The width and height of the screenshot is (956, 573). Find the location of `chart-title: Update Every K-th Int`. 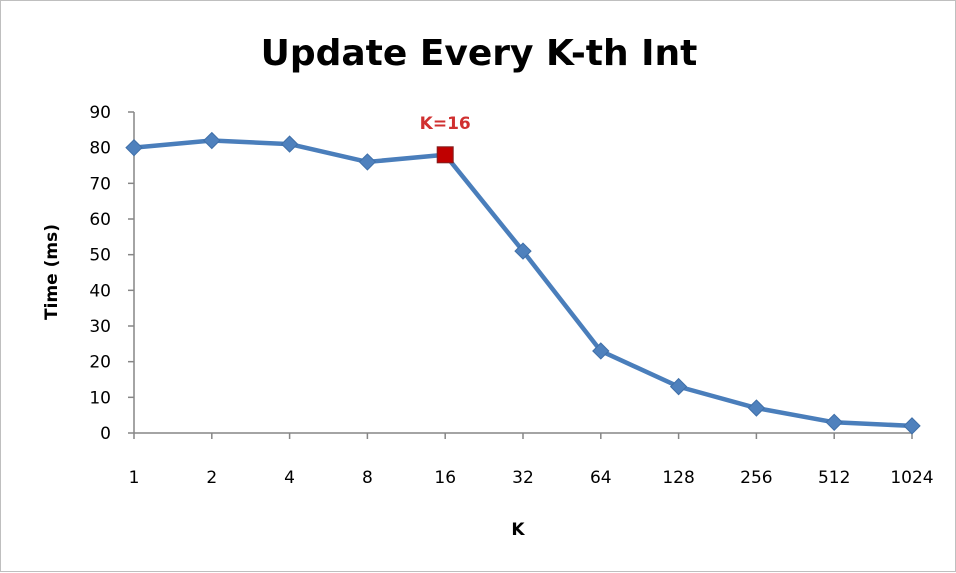

chart-title: Update Every K-th Int is located at coordinates (479, 53).